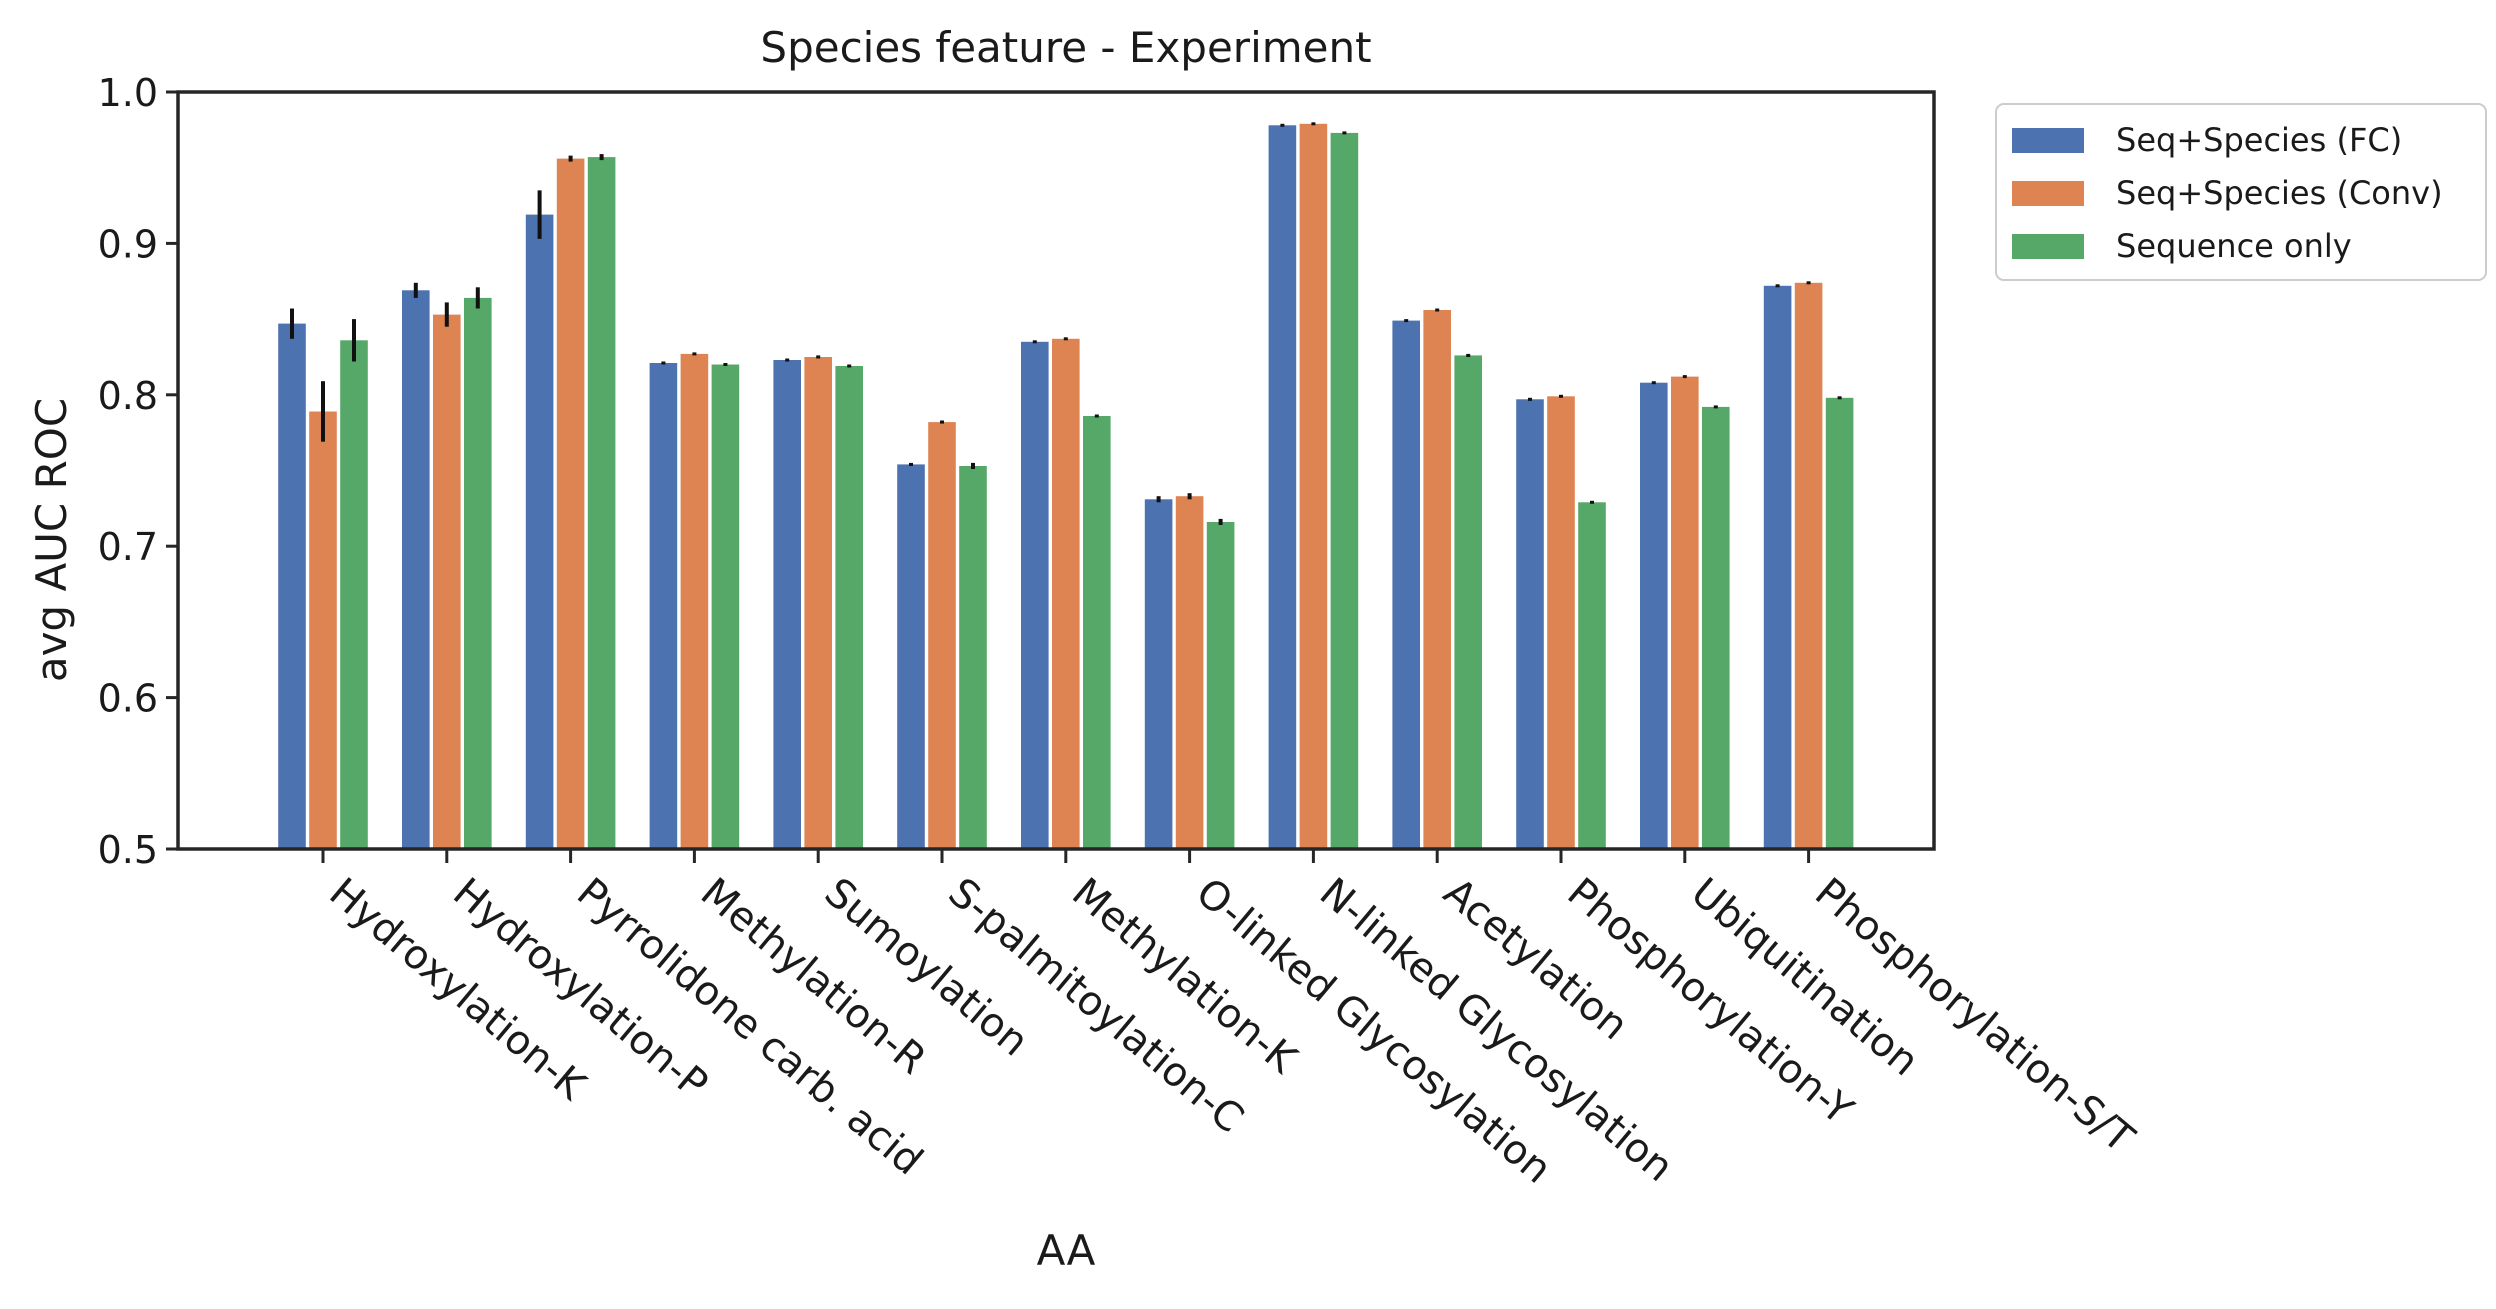 Image resolution: width=2496 pixels, height=1309 pixels. I want to click on y-tick-label-3: 0.7, so click(128, 547).